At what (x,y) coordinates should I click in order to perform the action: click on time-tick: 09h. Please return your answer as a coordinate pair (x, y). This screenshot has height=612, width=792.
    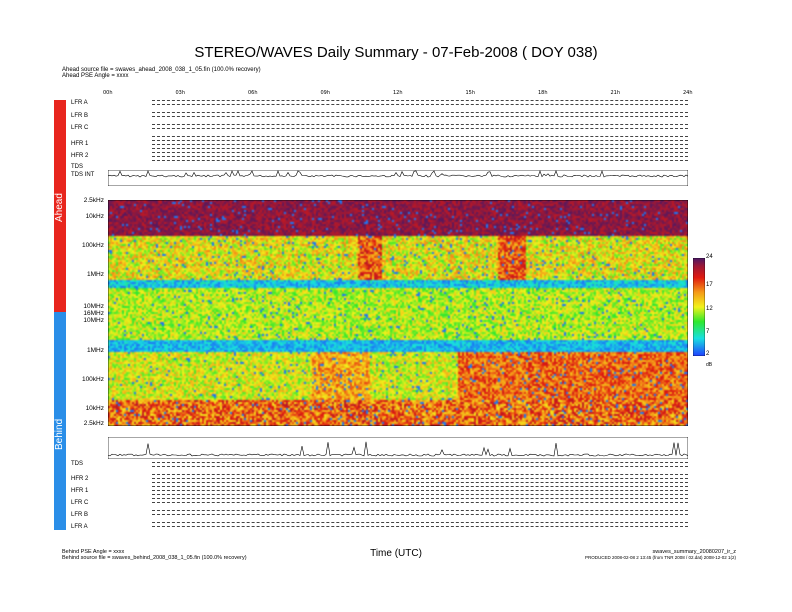
    Looking at the image, I should click on (325, 93).